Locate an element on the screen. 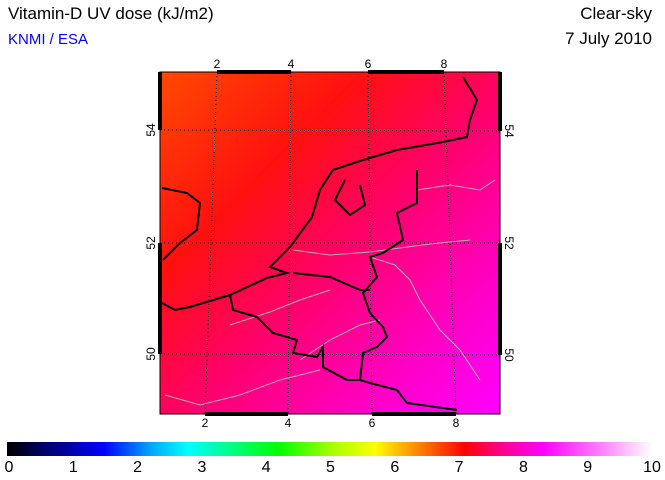 This screenshot has height=480, width=665. lon-label-top: 6 is located at coordinates (368, 64).